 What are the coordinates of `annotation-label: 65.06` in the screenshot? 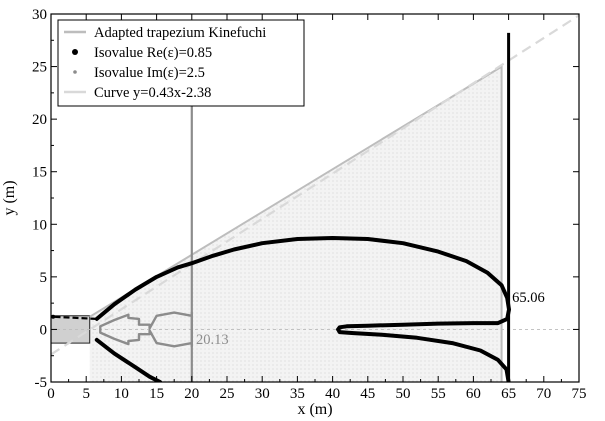 It's located at (528, 298).